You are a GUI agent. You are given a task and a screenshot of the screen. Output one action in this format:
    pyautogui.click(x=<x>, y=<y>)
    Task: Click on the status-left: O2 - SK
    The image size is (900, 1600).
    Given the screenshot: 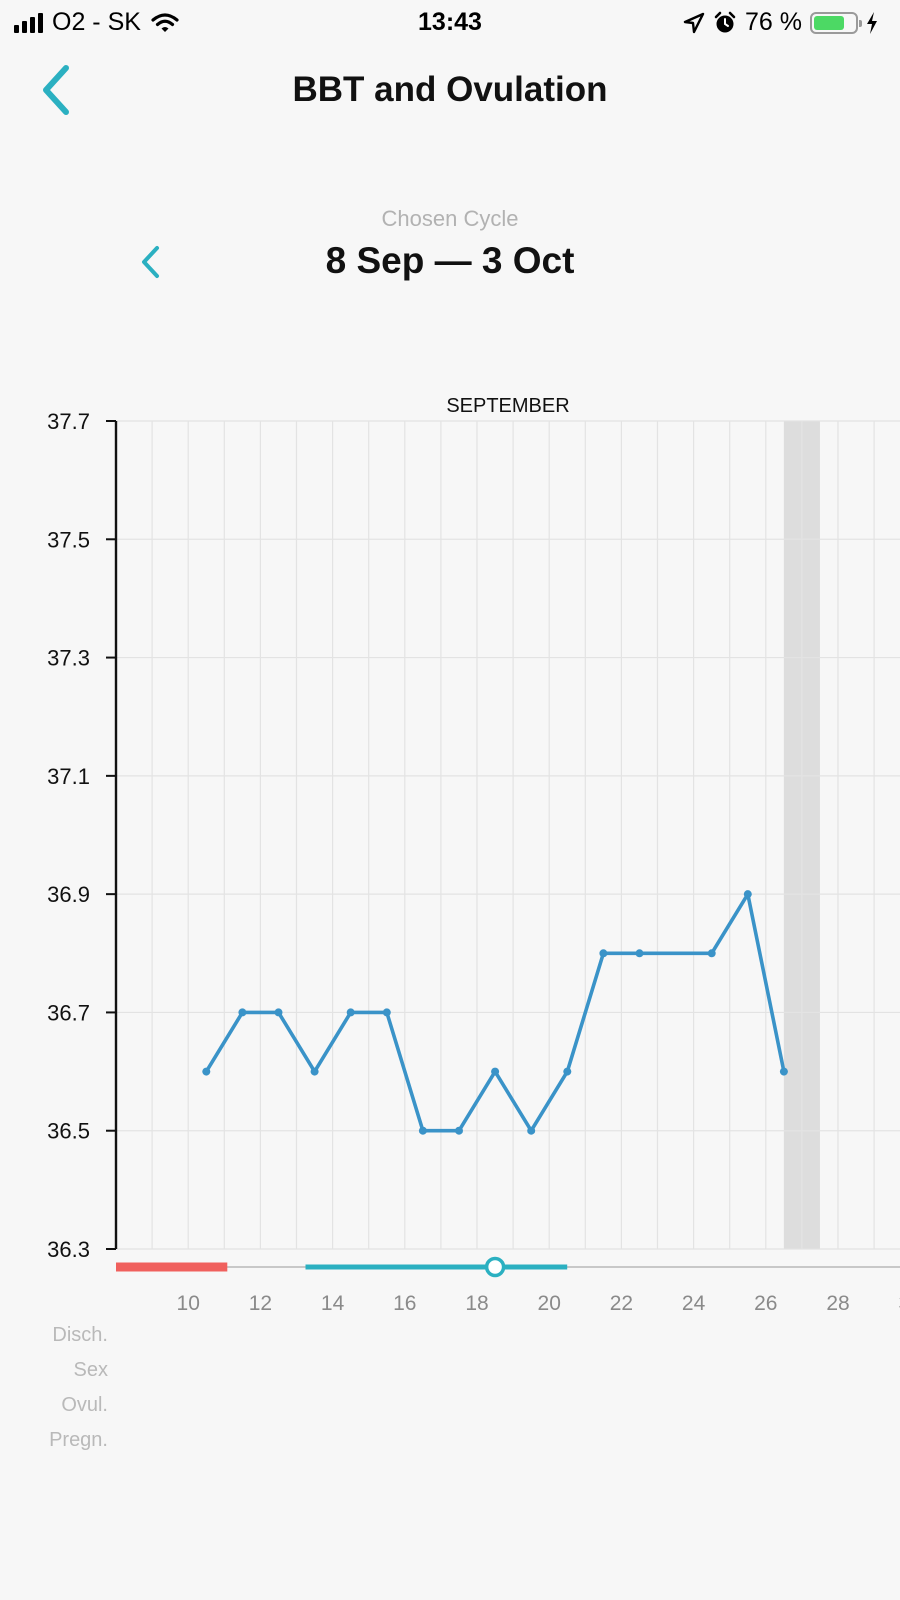 What is the action you would take?
    pyautogui.click(x=96, y=22)
    